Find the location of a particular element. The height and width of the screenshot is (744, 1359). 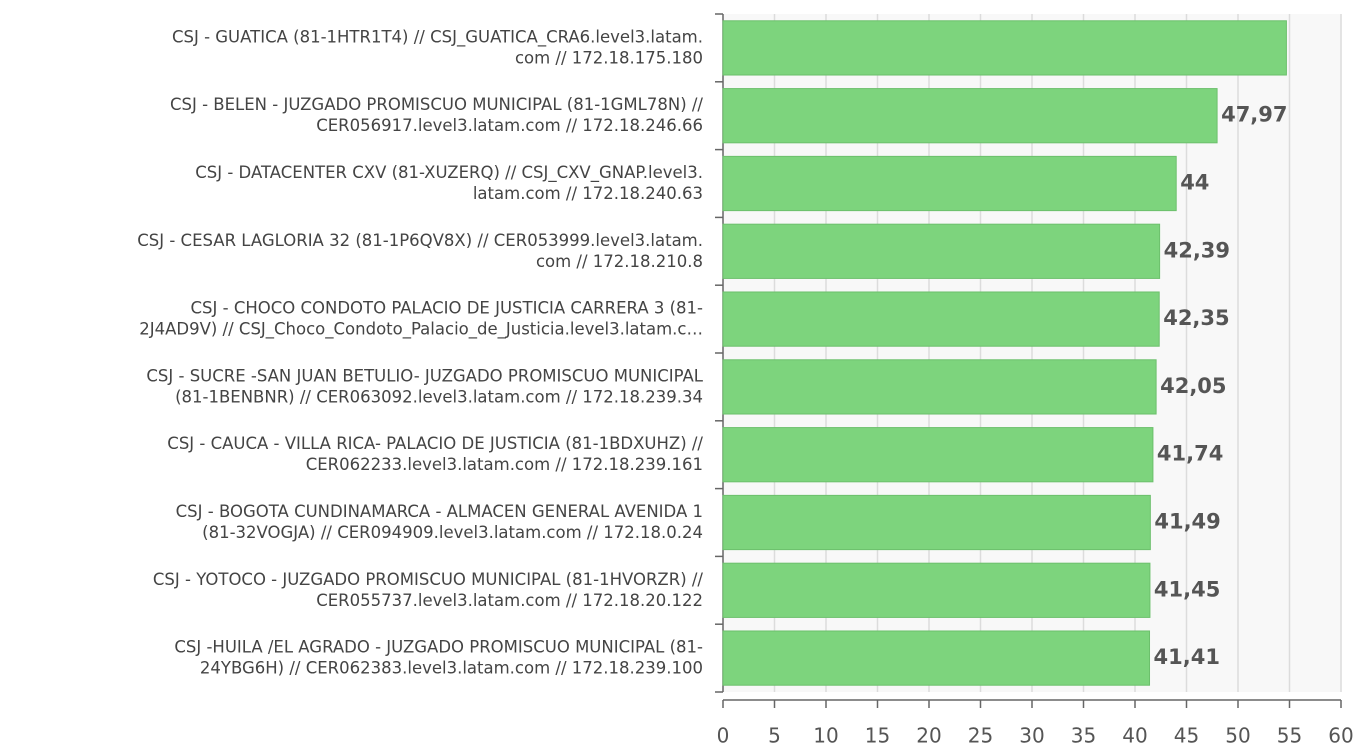

x-tick-label: 40 is located at coordinates (1134, 734).